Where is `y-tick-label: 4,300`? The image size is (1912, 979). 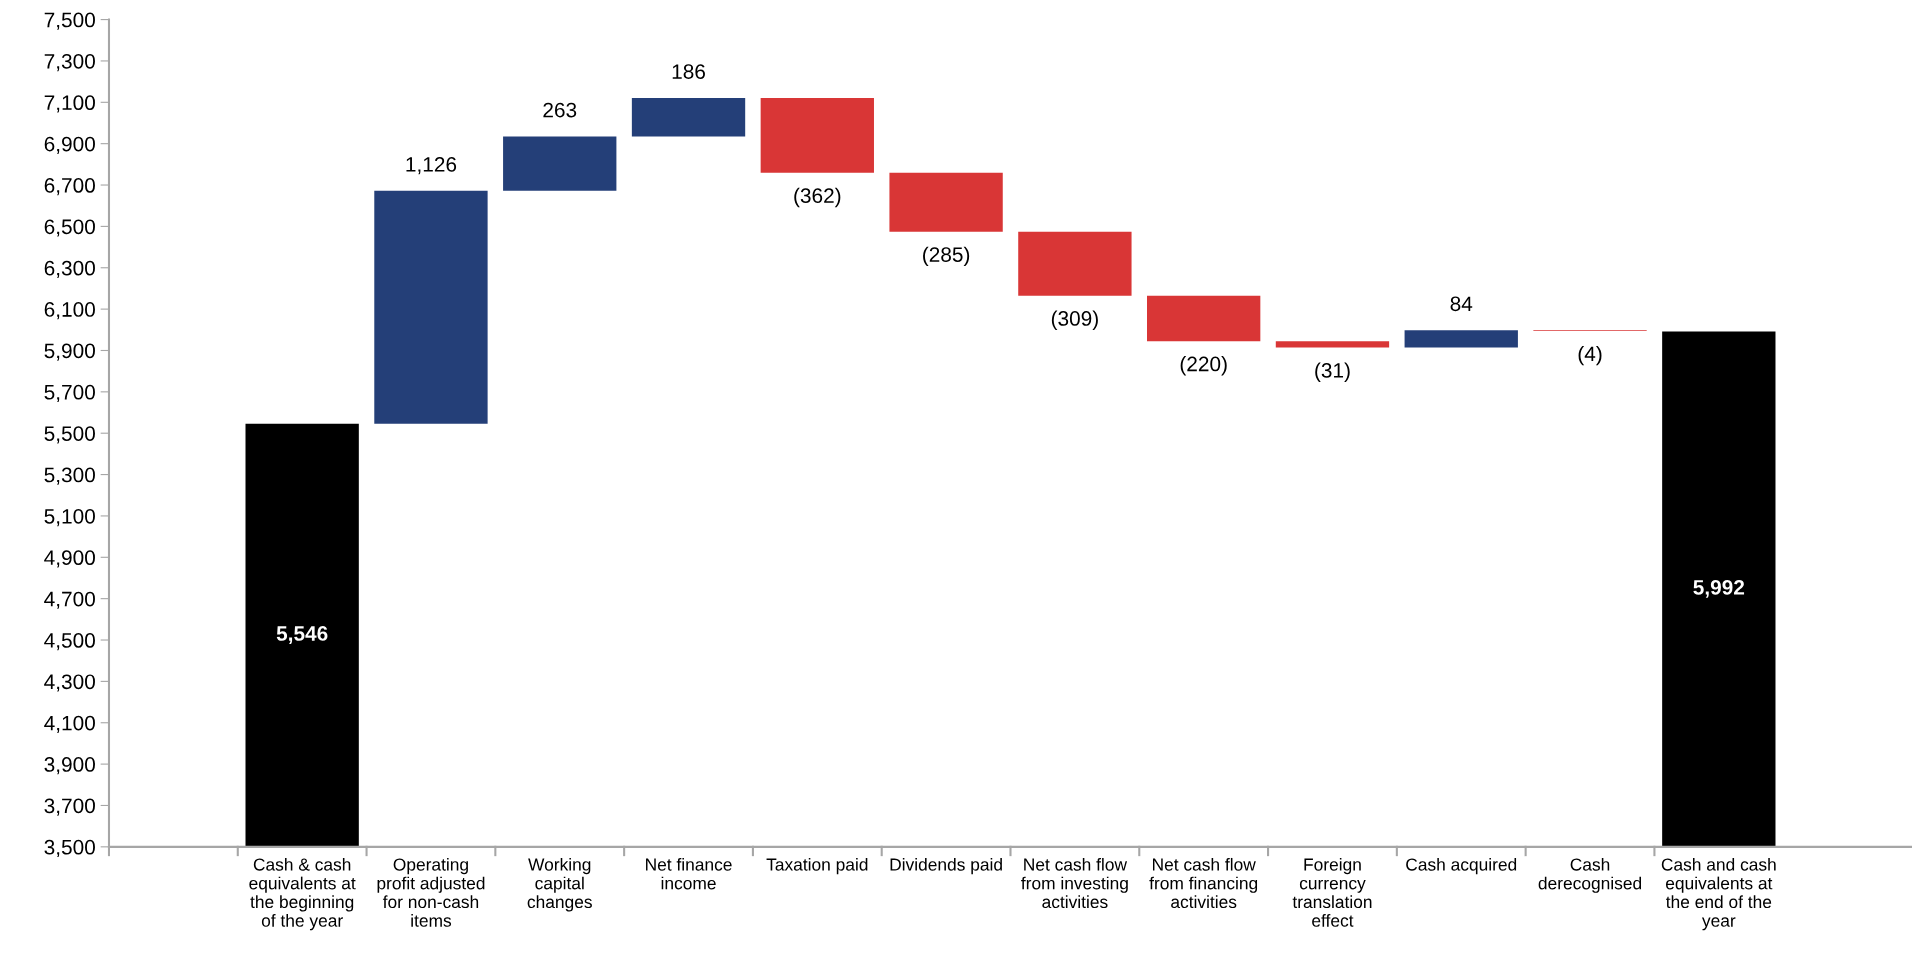
y-tick-label: 4,300 is located at coordinates (69, 683).